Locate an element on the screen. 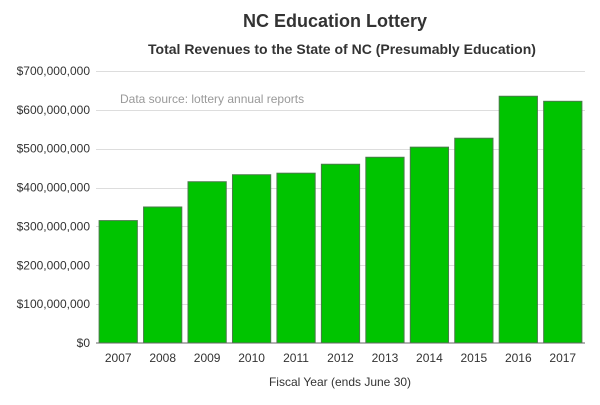 Image resolution: width=600 pixels, height=405 pixels. x-tick-label: 2016 is located at coordinates (518, 358).